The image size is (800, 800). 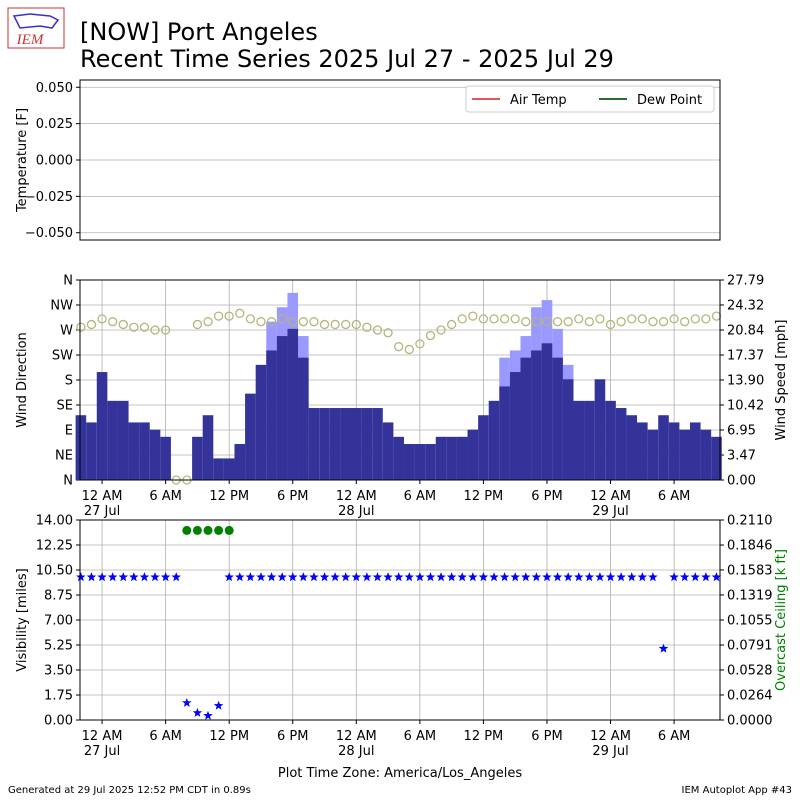 What do you see at coordinates (54, 571) in the screenshot?
I see `y-tick-label: 10.50` at bounding box center [54, 571].